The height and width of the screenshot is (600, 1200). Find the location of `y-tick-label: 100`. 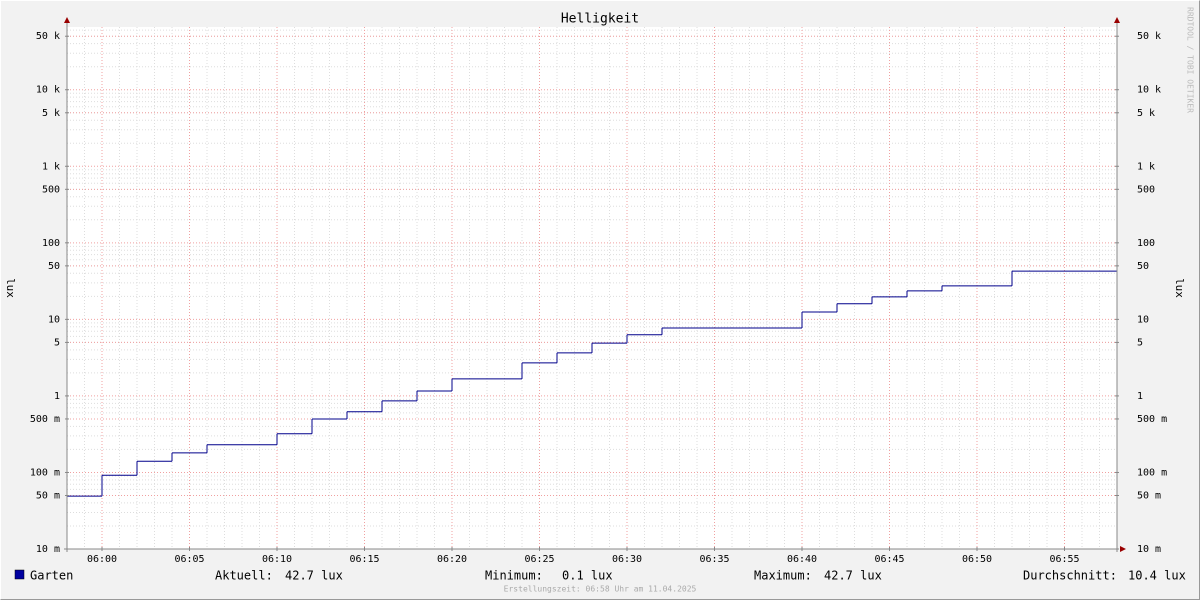

y-tick-label: 100 is located at coordinates (51, 243).